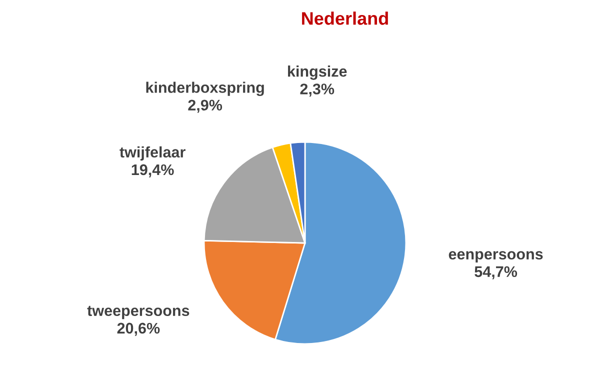 This screenshot has width=605, height=378. I want to click on slice-label: tweepersoons, so click(138, 313).